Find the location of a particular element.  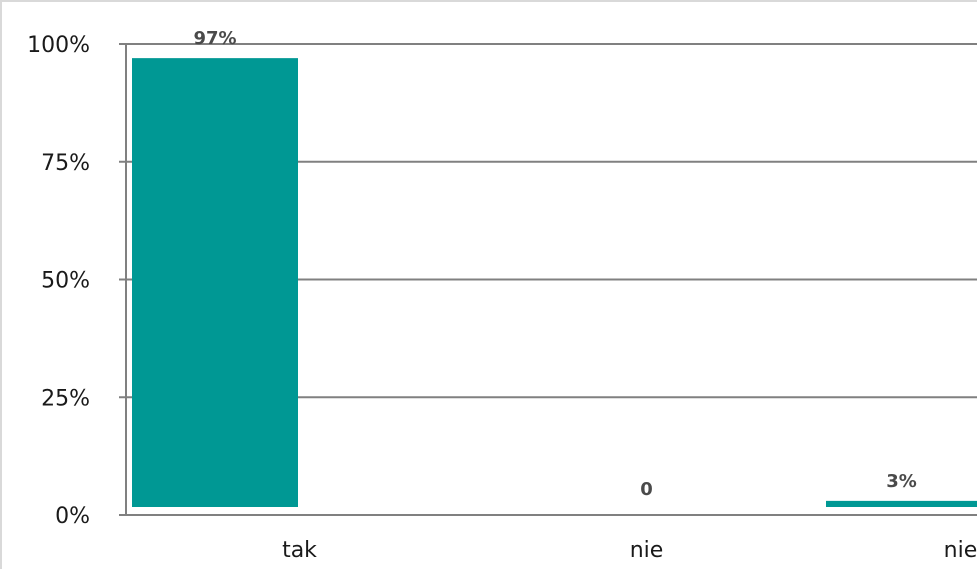

data-label: 3% is located at coordinates (901, 481).